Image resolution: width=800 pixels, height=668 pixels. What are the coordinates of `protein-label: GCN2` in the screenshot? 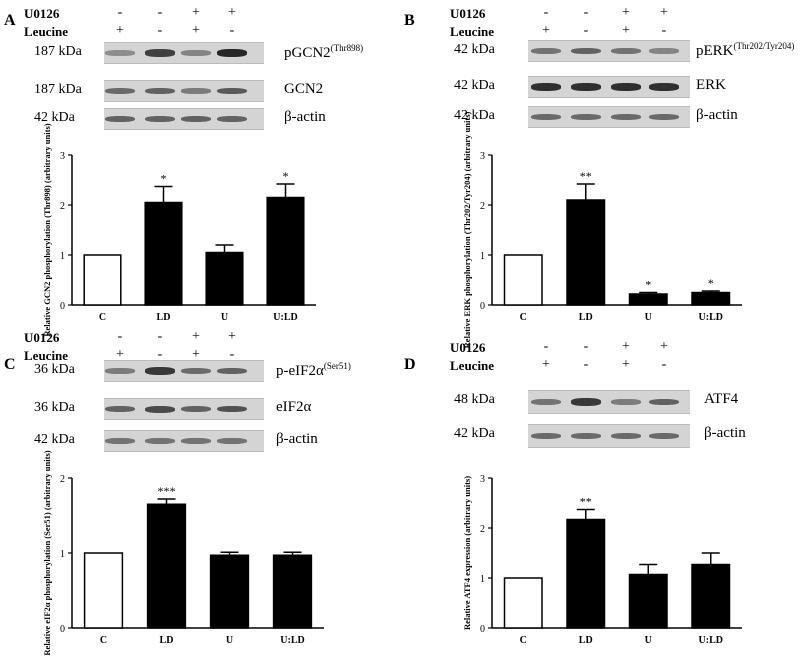 It's located at (303, 89).